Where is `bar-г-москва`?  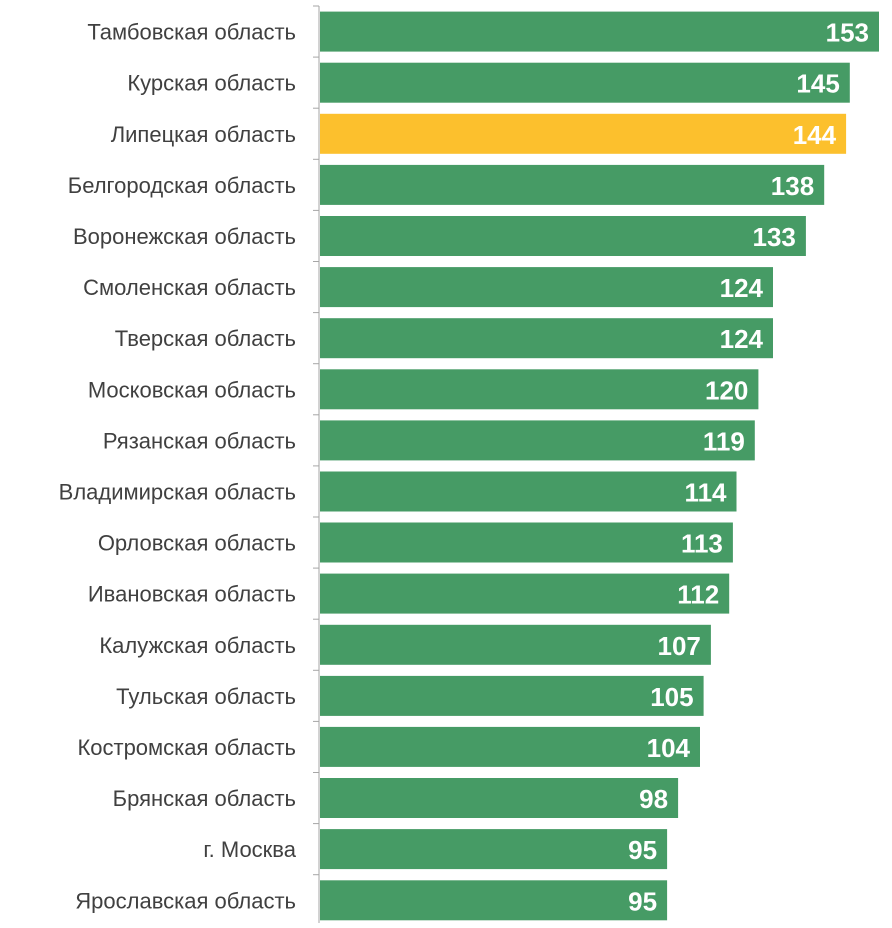 bar-г-москва is located at coordinates (494, 849).